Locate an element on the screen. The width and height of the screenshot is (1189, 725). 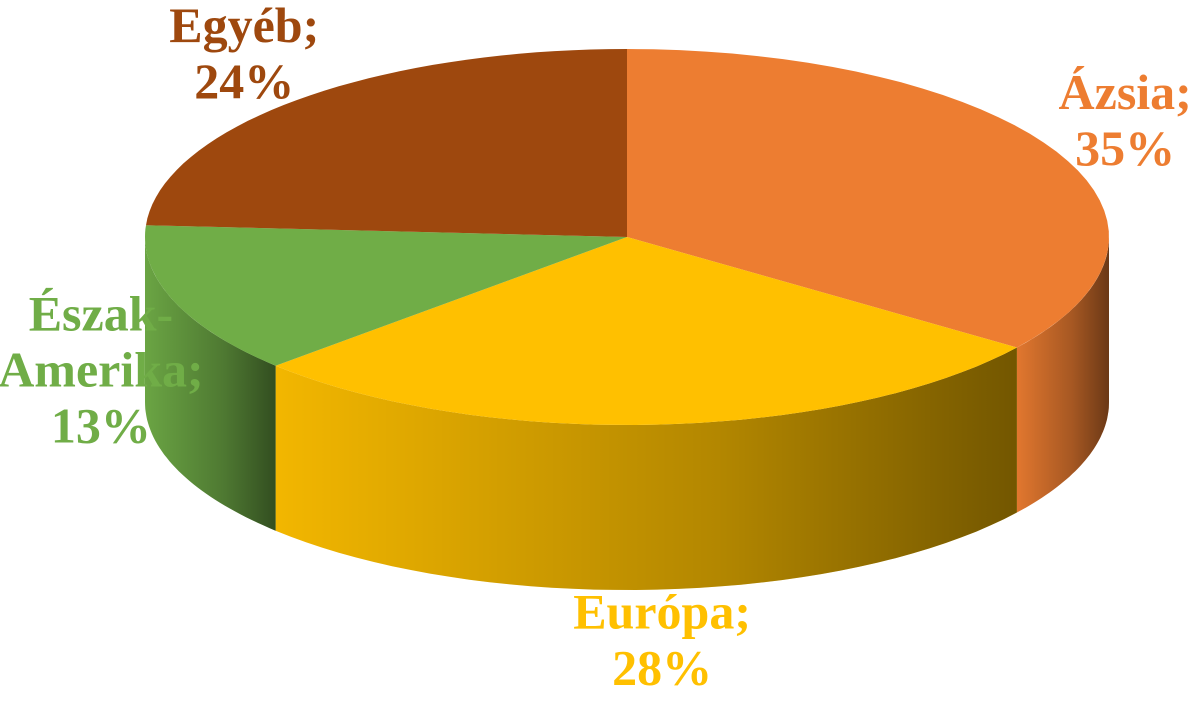
category-label-part: Amerika is located at coordinates (93, 370).